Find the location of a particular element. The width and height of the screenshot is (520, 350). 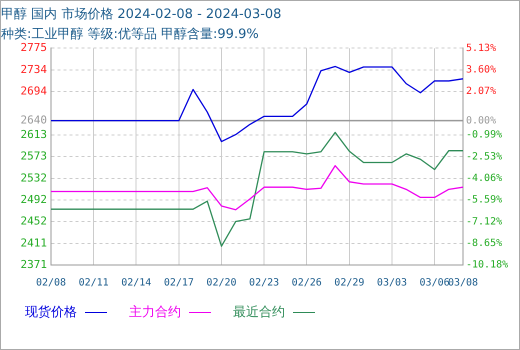

y-tick-label: 2775 is located at coordinates (33, 47).